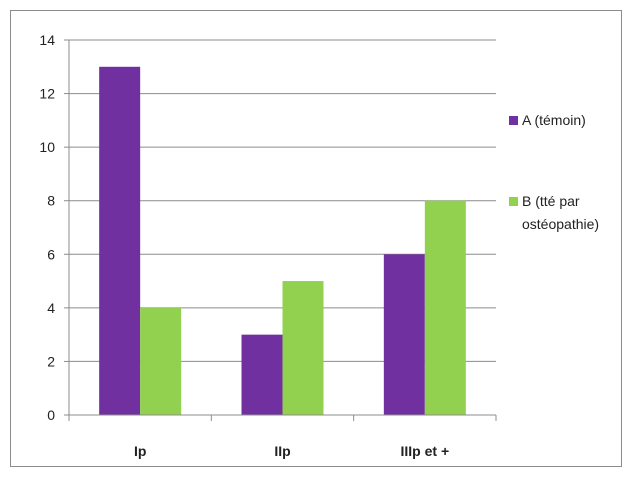 This screenshot has width=632, height=477. What do you see at coordinates (51, 415) in the screenshot?
I see `y-tick-label: 0` at bounding box center [51, 415].